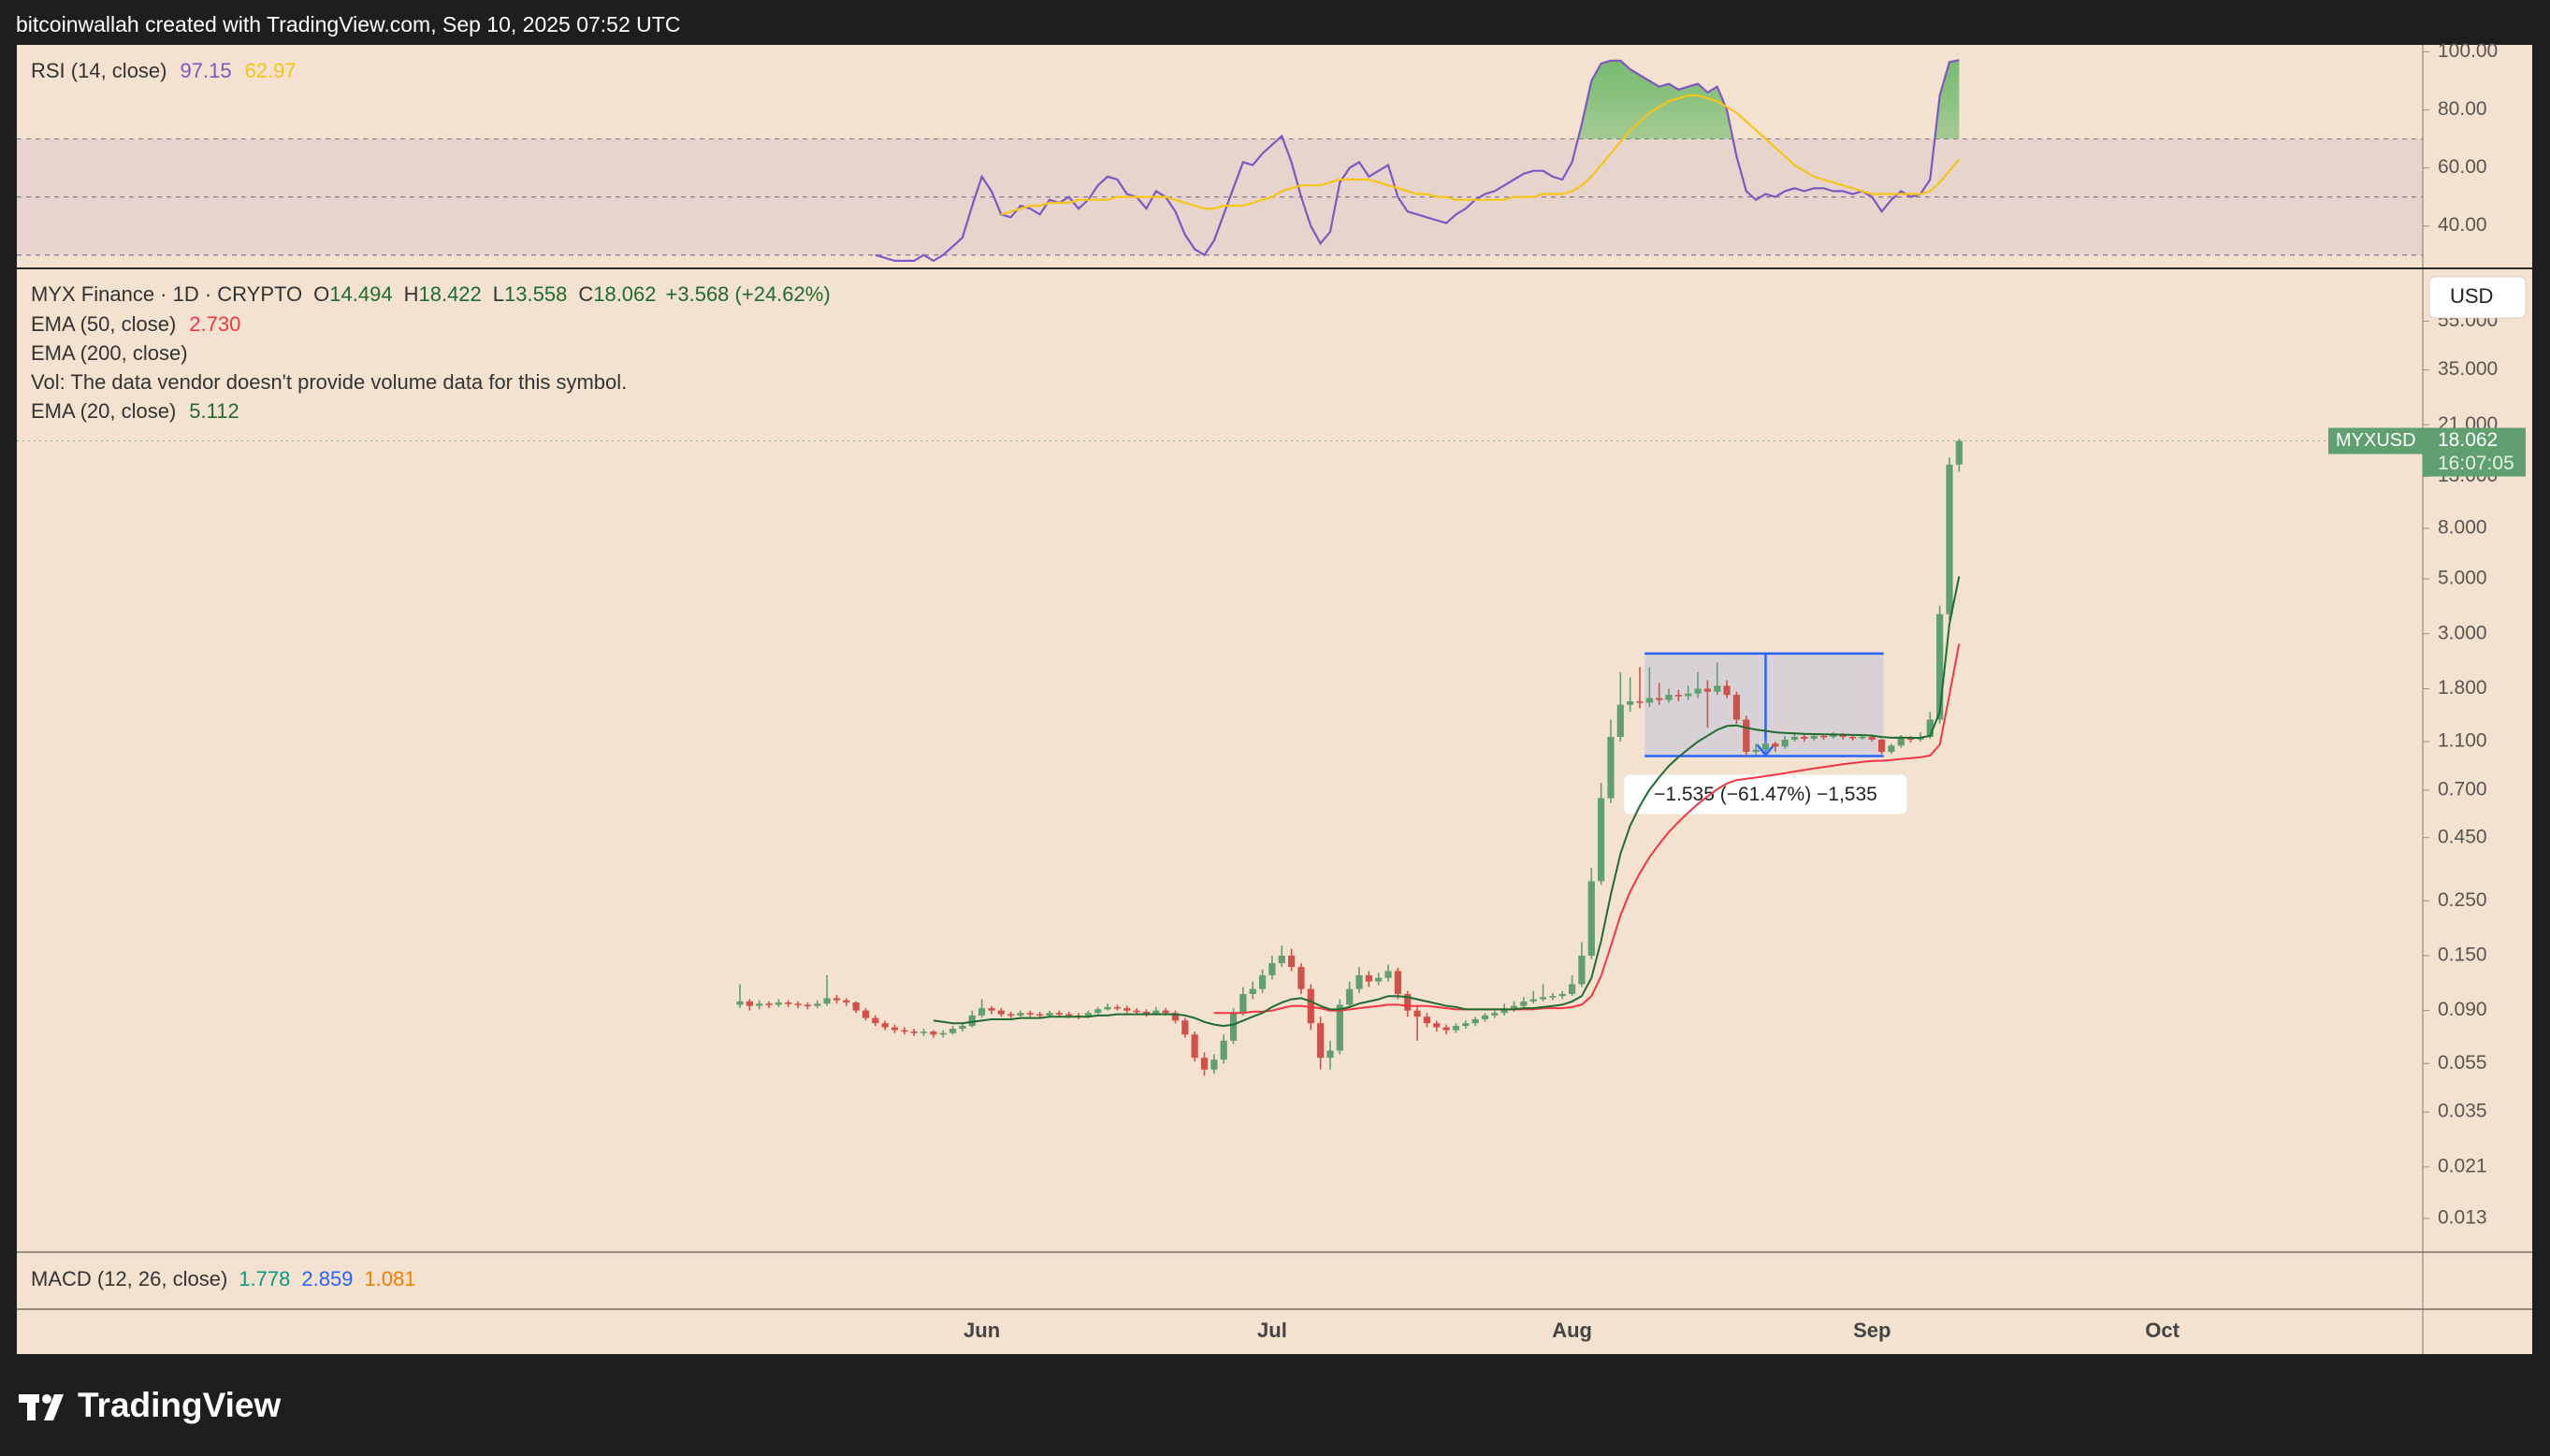 The height and width of the screenshot is (1456, 2550). What do you see at coordinates (624, 294) in the screenshot?
I see `ohlc-value: 18.062` at bounding box center [624, 294].